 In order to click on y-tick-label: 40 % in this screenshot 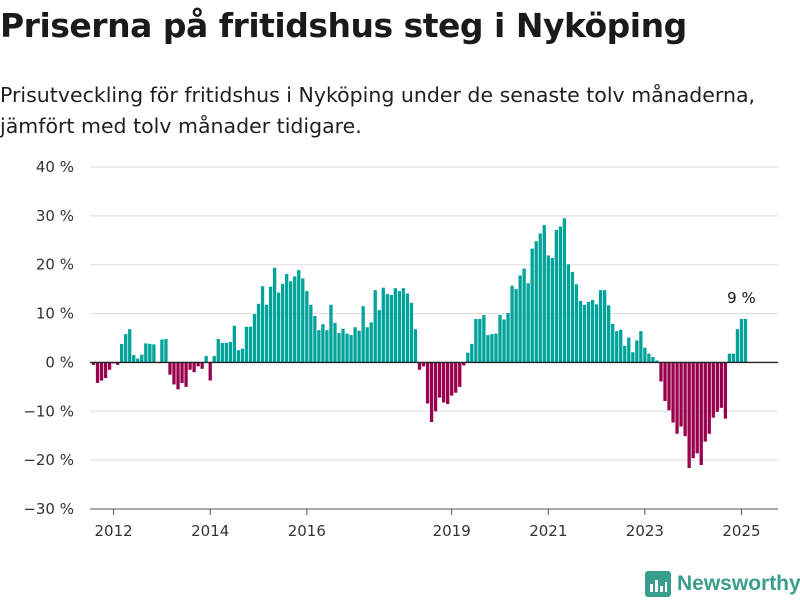, I will do `click(55, 167)`.